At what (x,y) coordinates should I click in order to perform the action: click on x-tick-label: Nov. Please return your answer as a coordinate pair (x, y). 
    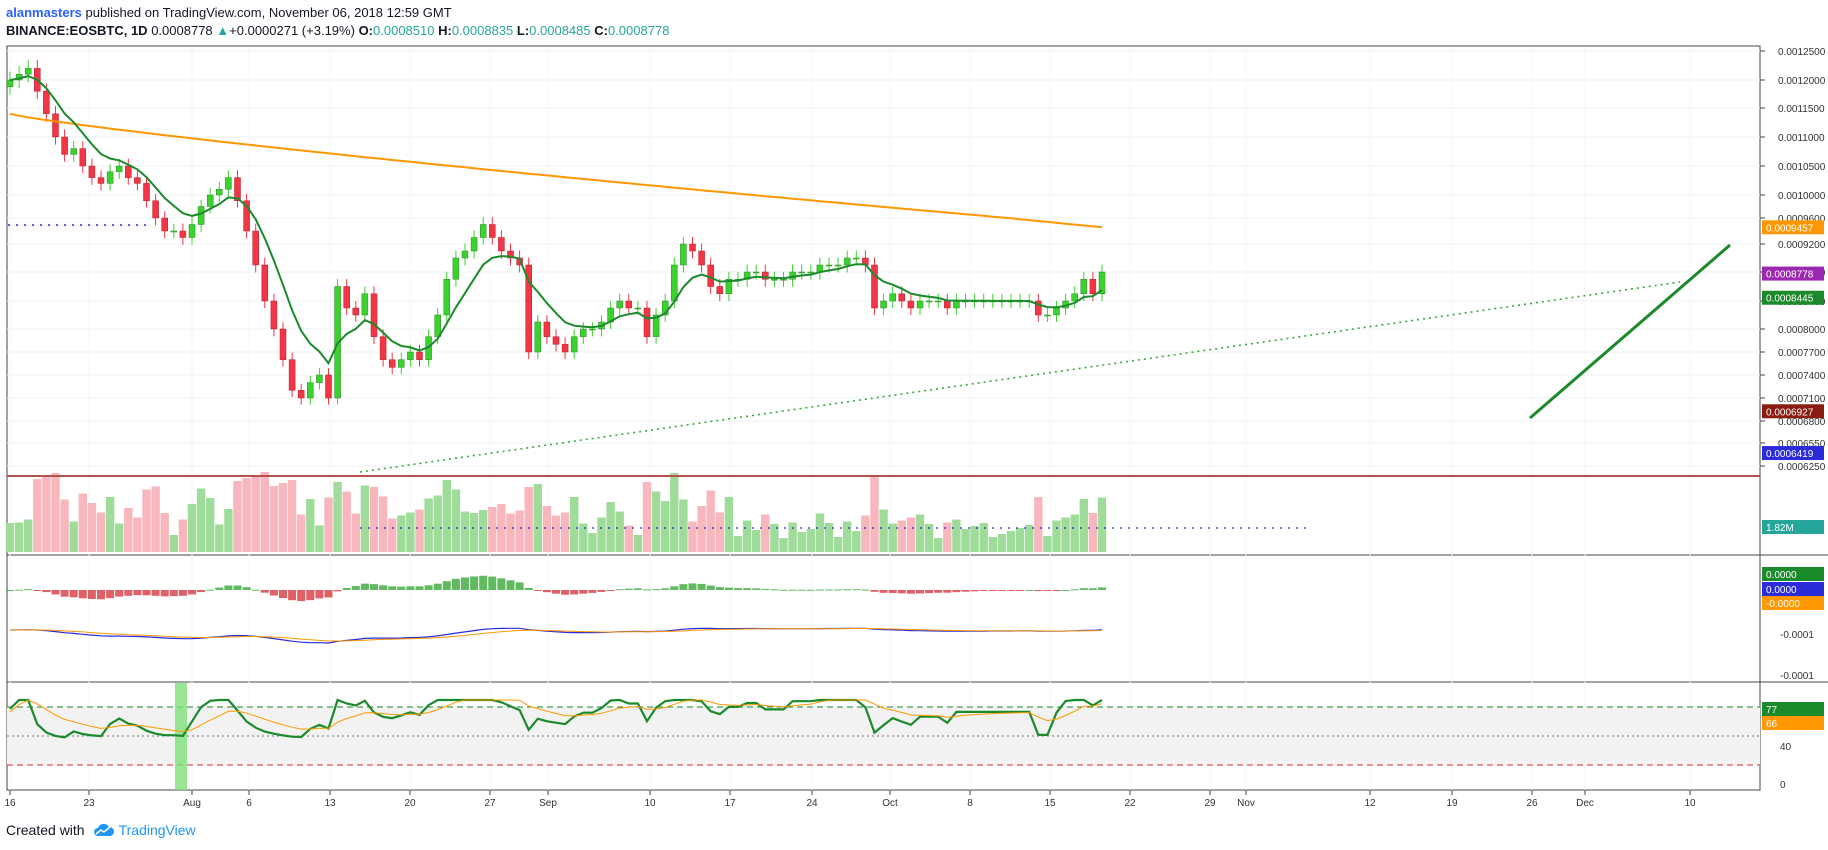
    Looking at the image, I should click on (1246, 803).